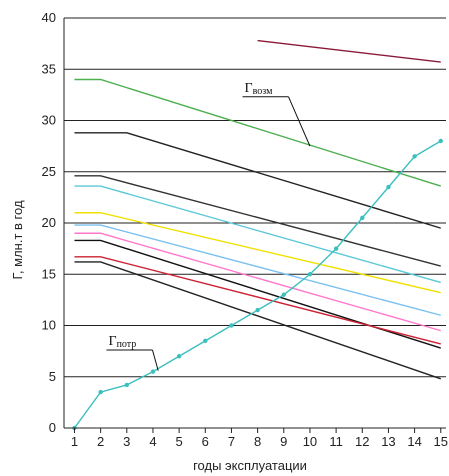  I want to click on x-axis-title: годы эксплуатации, so click(250, 465).